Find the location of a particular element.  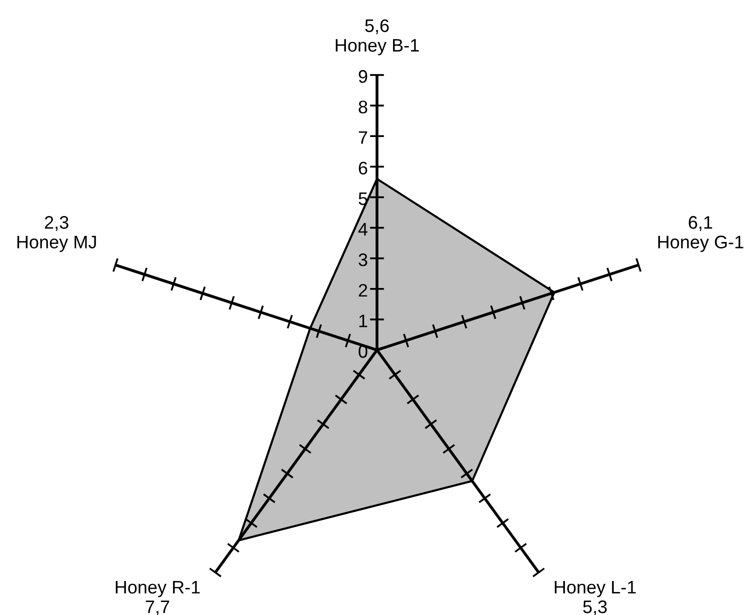

spoke-label: Honey B-1 is located at coordinates (377, 47).